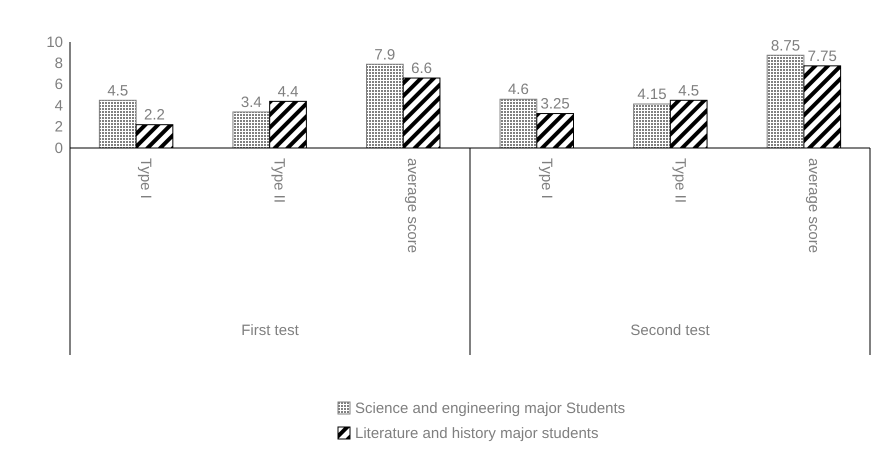 This screenshot has width=890, height=461. What do you see at coordinates (251, 102) in the screenshot?
I see `data-label: 3.4` at bounding box center [251, 102].